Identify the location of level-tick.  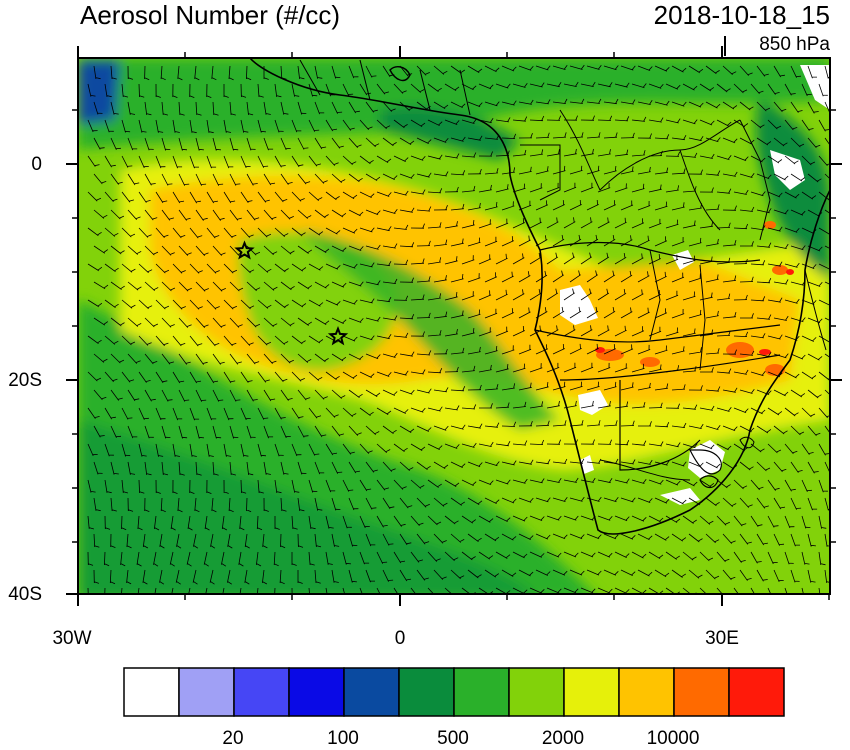
(725, 46).